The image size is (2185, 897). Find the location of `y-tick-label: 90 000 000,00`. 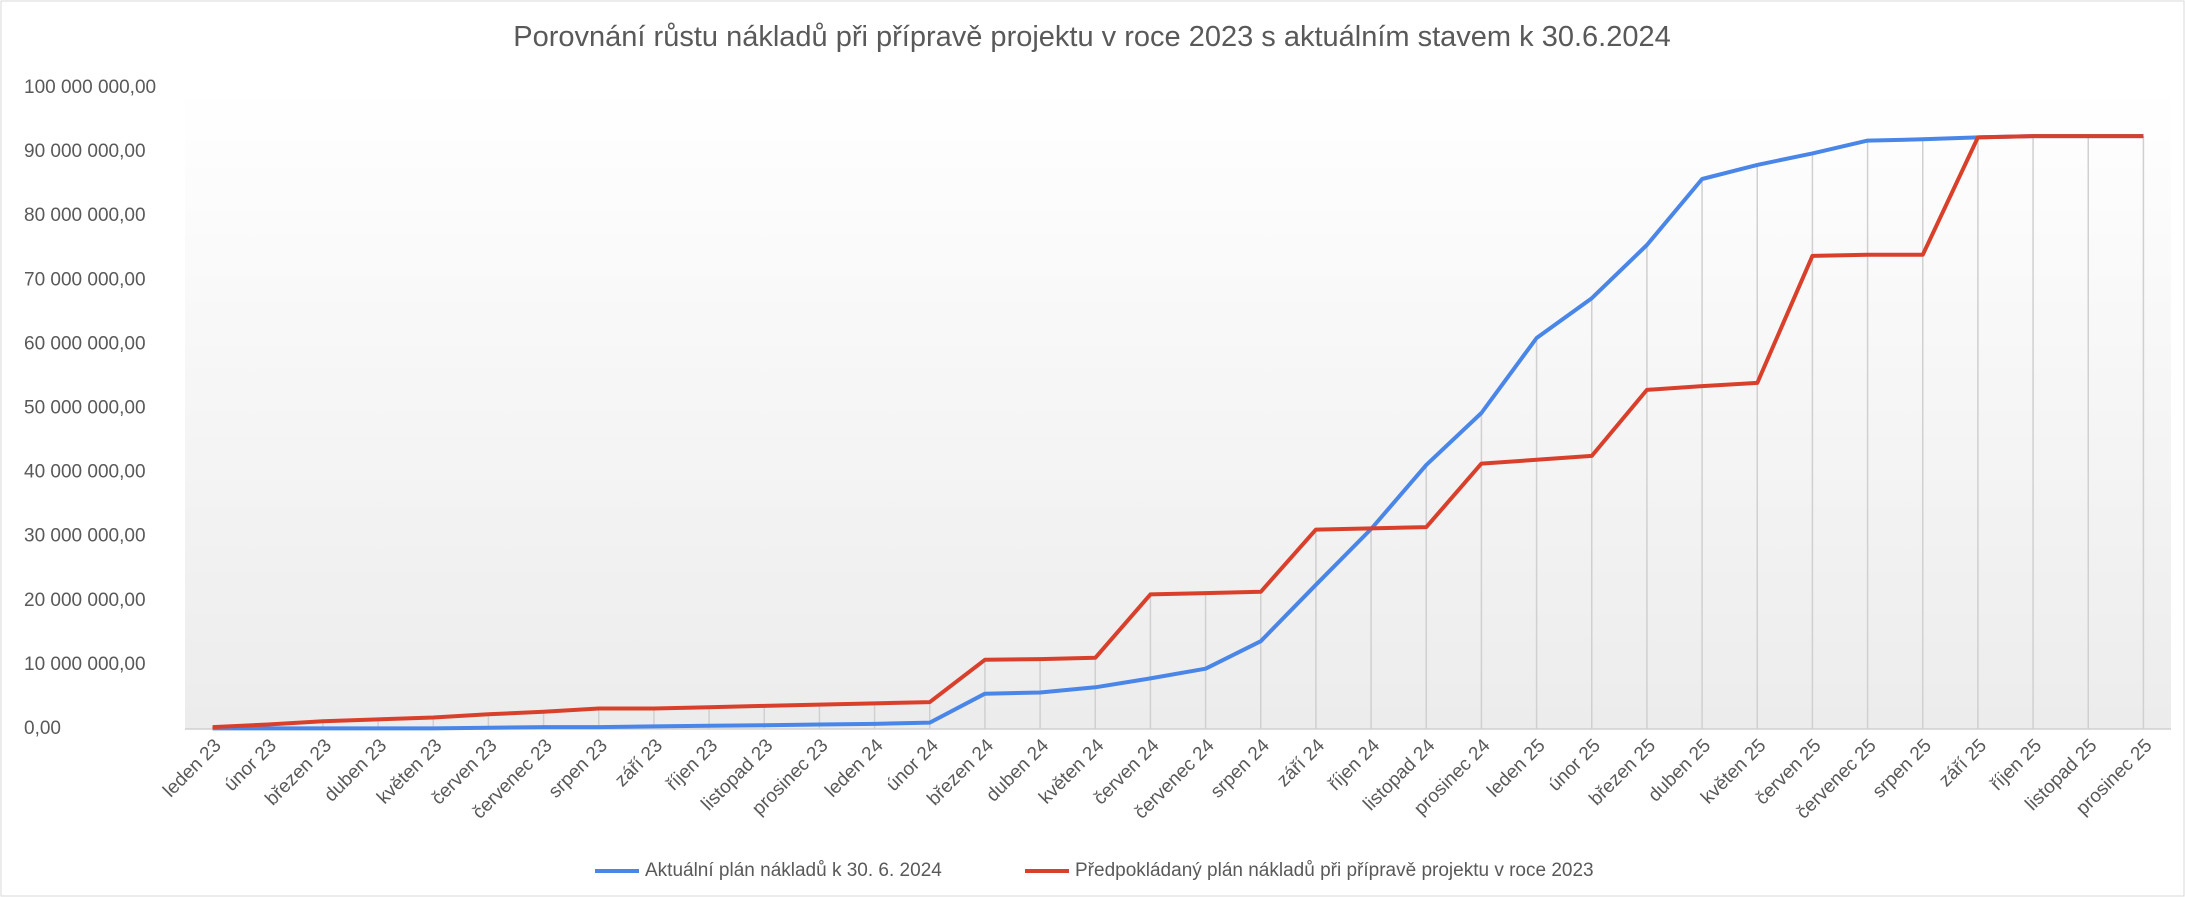

y-tick-label: 90 000 000,00 is located at coordinates (85, 151).